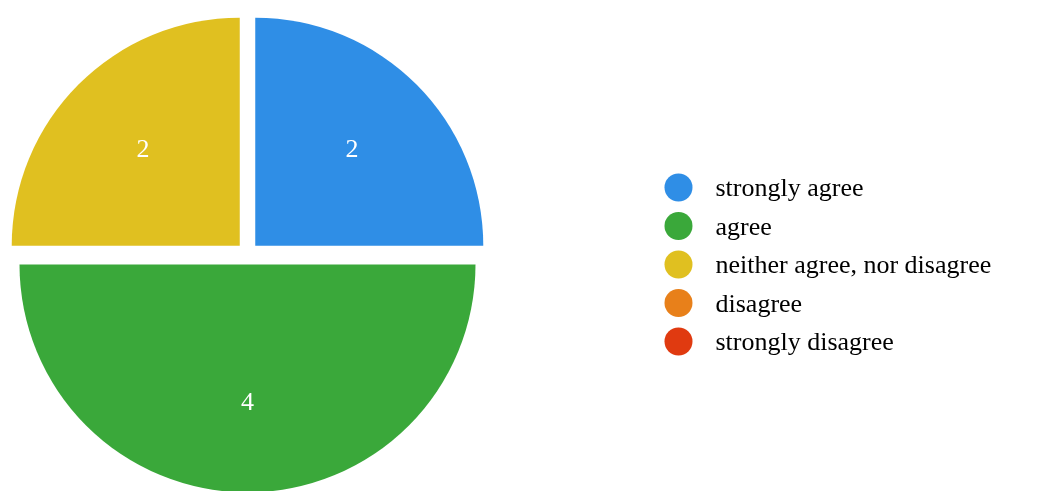 Image resolution: width=1057 pixels, height=491 pixels. Describe the element at coordinates (853, 264) in the screenshot. I see `legend-label: neither agree, nor disagree` at that location.